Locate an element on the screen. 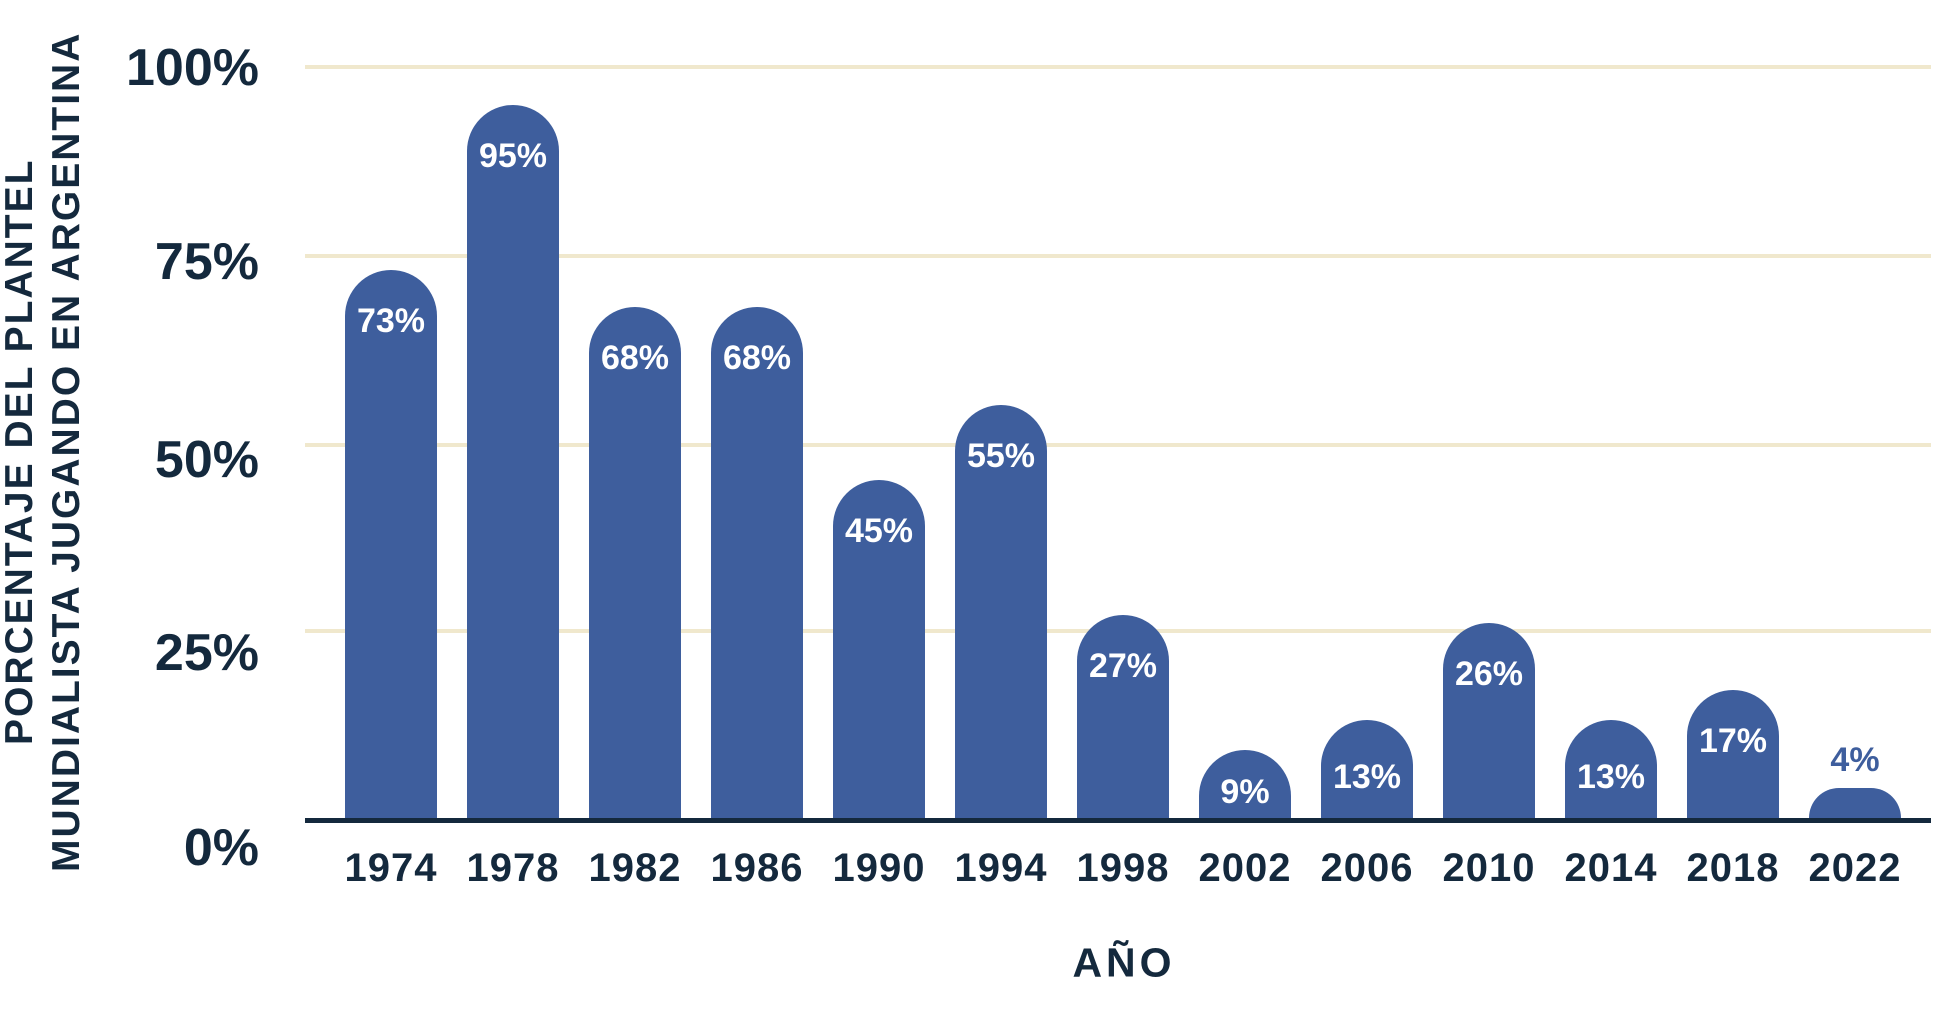  bar-value-label-2002: 9% is located at coordinates (1245, 792).